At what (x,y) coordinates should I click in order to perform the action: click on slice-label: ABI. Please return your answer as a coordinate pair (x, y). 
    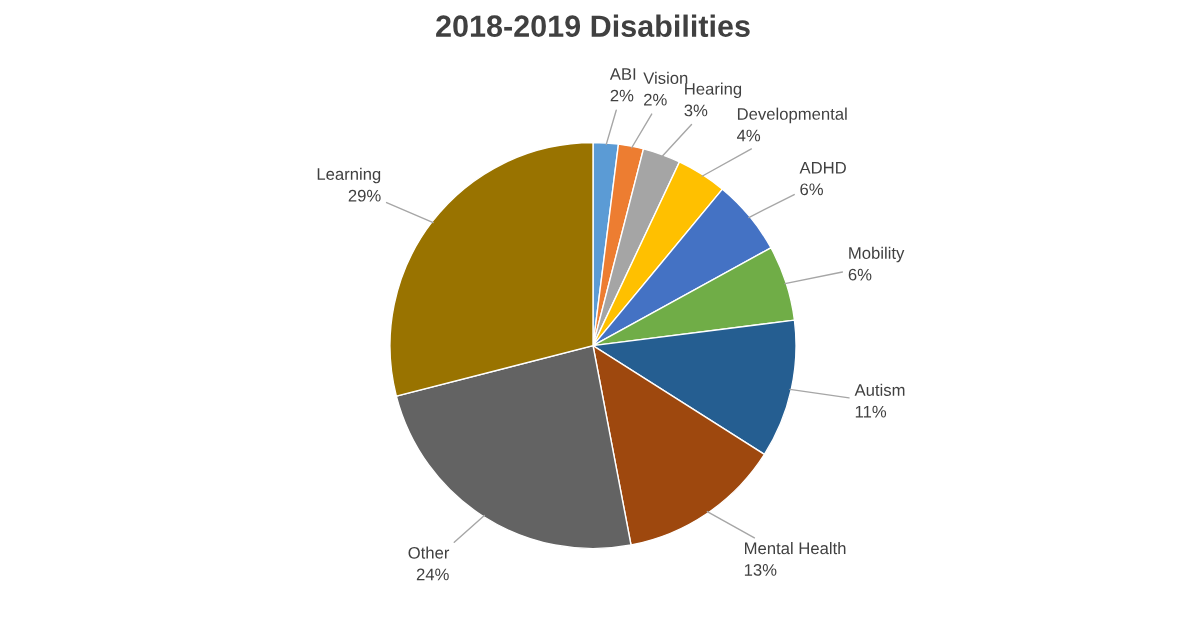
    Looking at the image, I should click on (622, 74).